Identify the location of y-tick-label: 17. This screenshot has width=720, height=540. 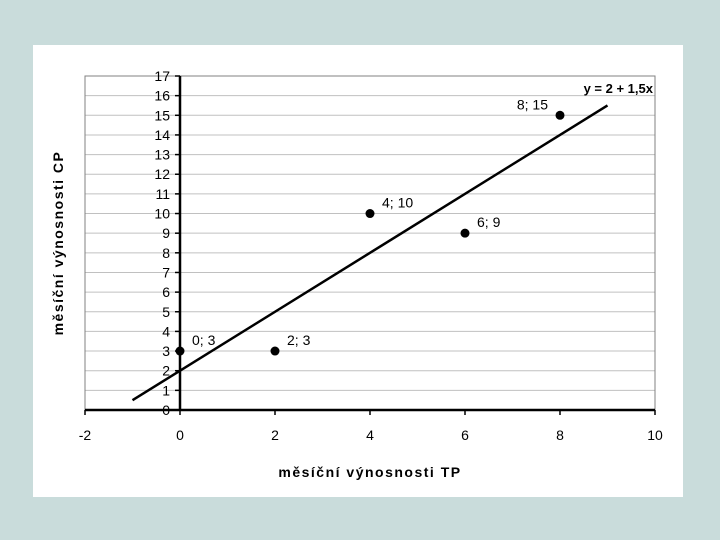
(162, 76).